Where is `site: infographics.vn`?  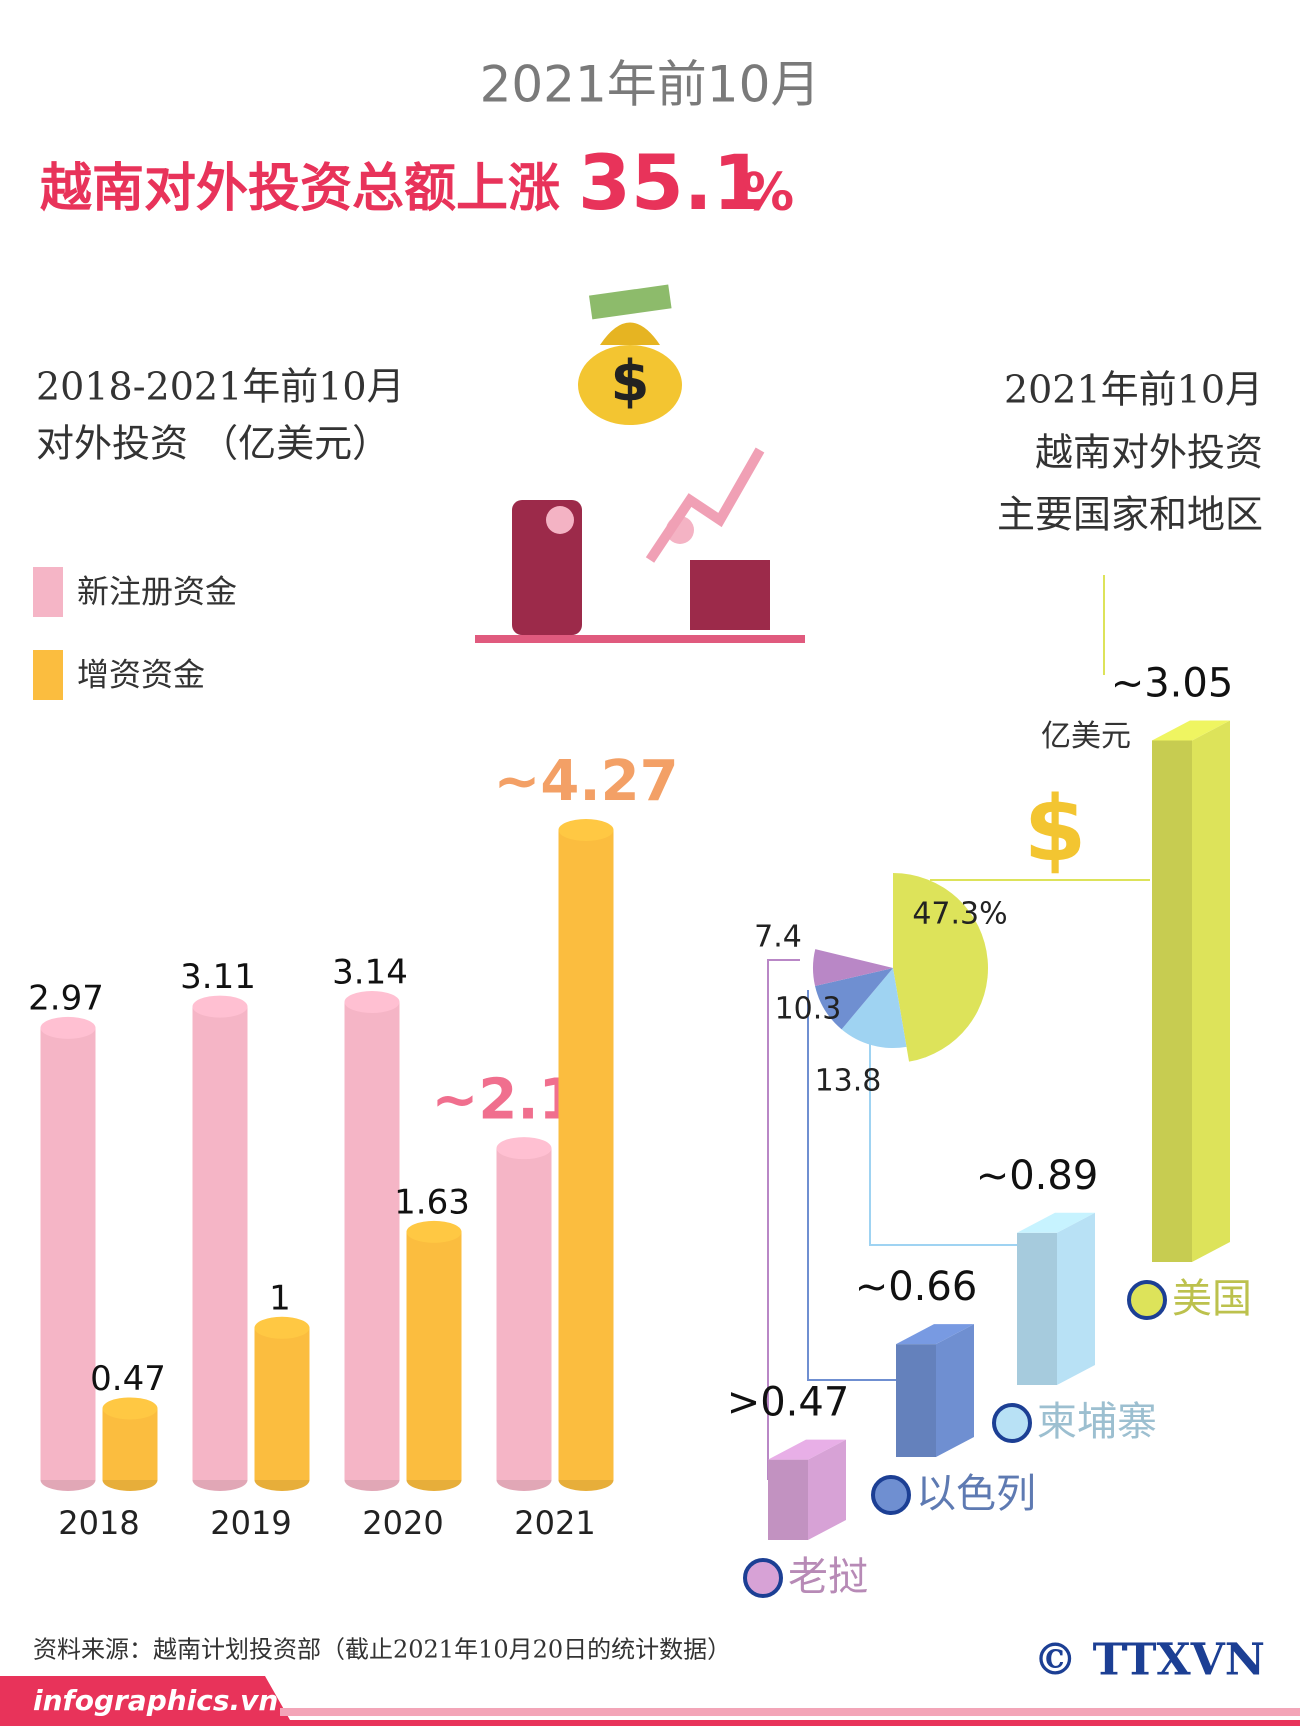
site: infographics.vn is located at coordinates (155, 1700).